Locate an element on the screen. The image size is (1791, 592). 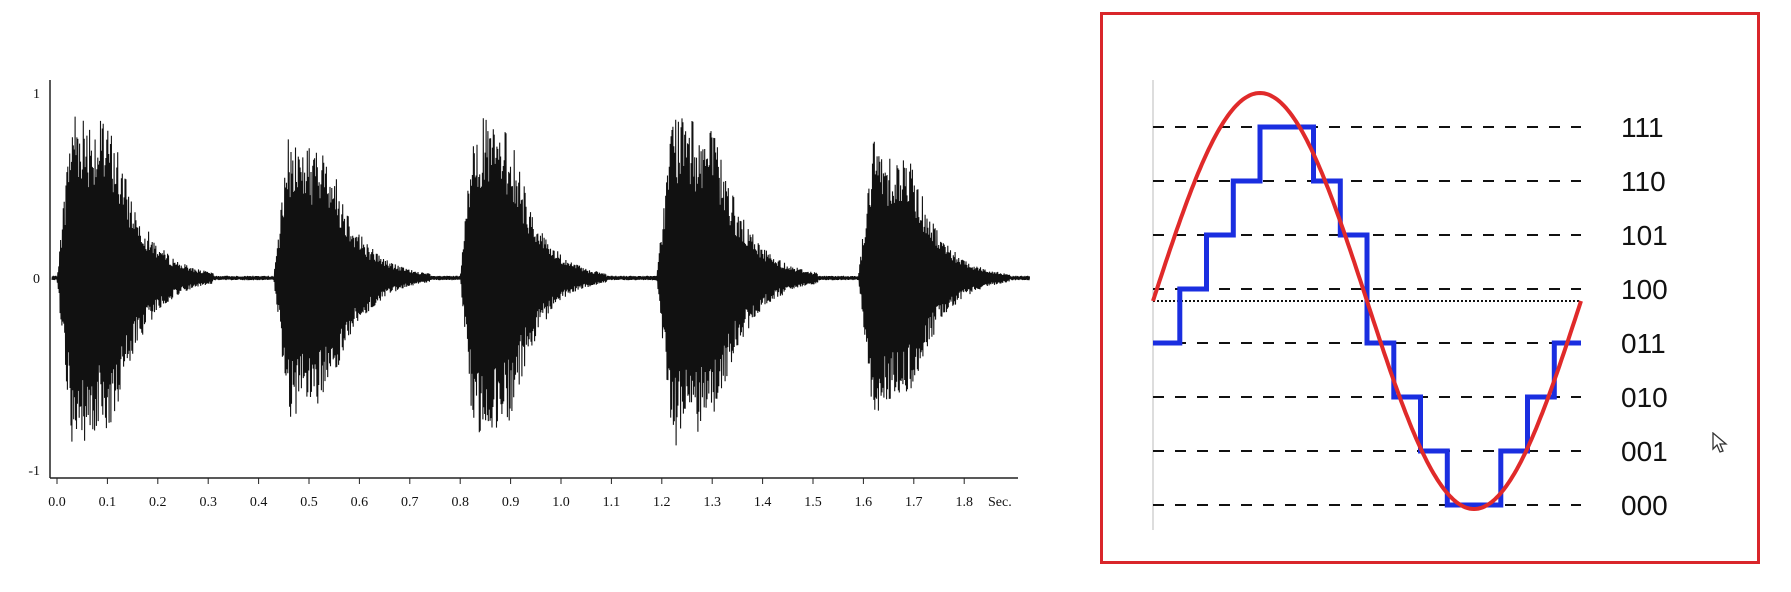
x-tick-label: 0.6 is located at coordinates (360, 502).